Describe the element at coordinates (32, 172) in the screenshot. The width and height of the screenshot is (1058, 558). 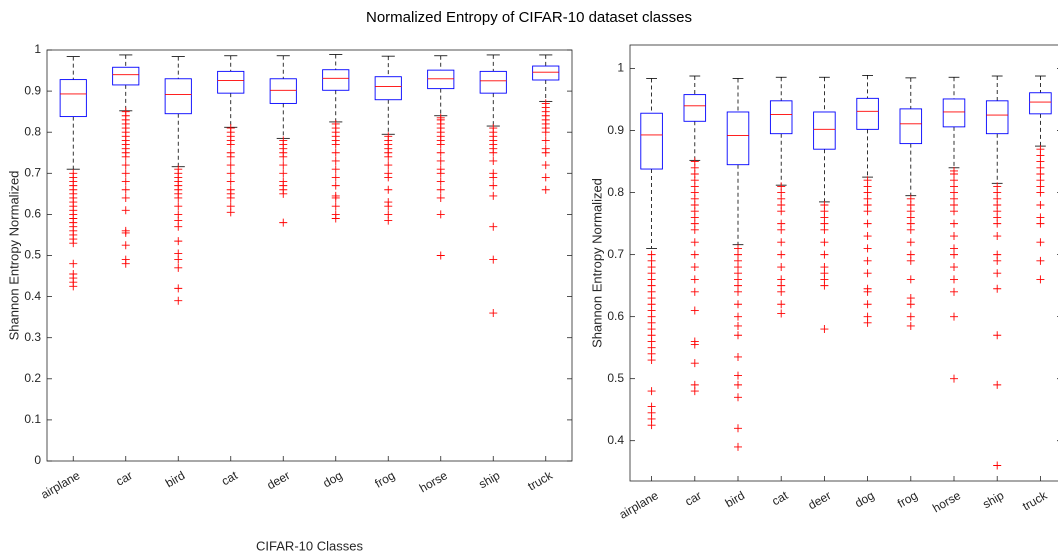
I see `y-tick-label: 0.7` at that location.